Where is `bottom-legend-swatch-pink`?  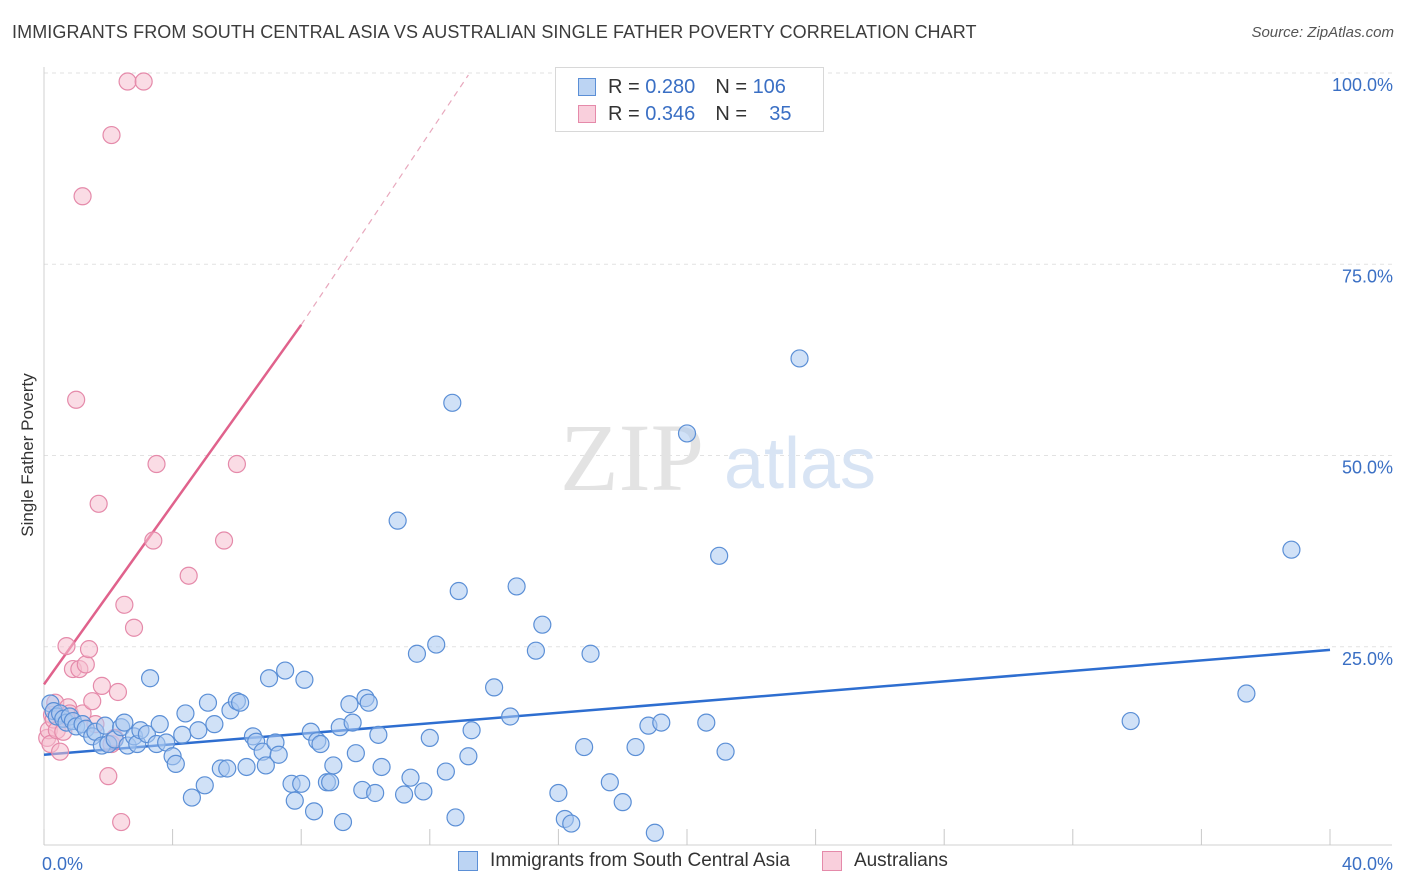
bottom-legend-swatch-pink is located at coordinates (831, 861).